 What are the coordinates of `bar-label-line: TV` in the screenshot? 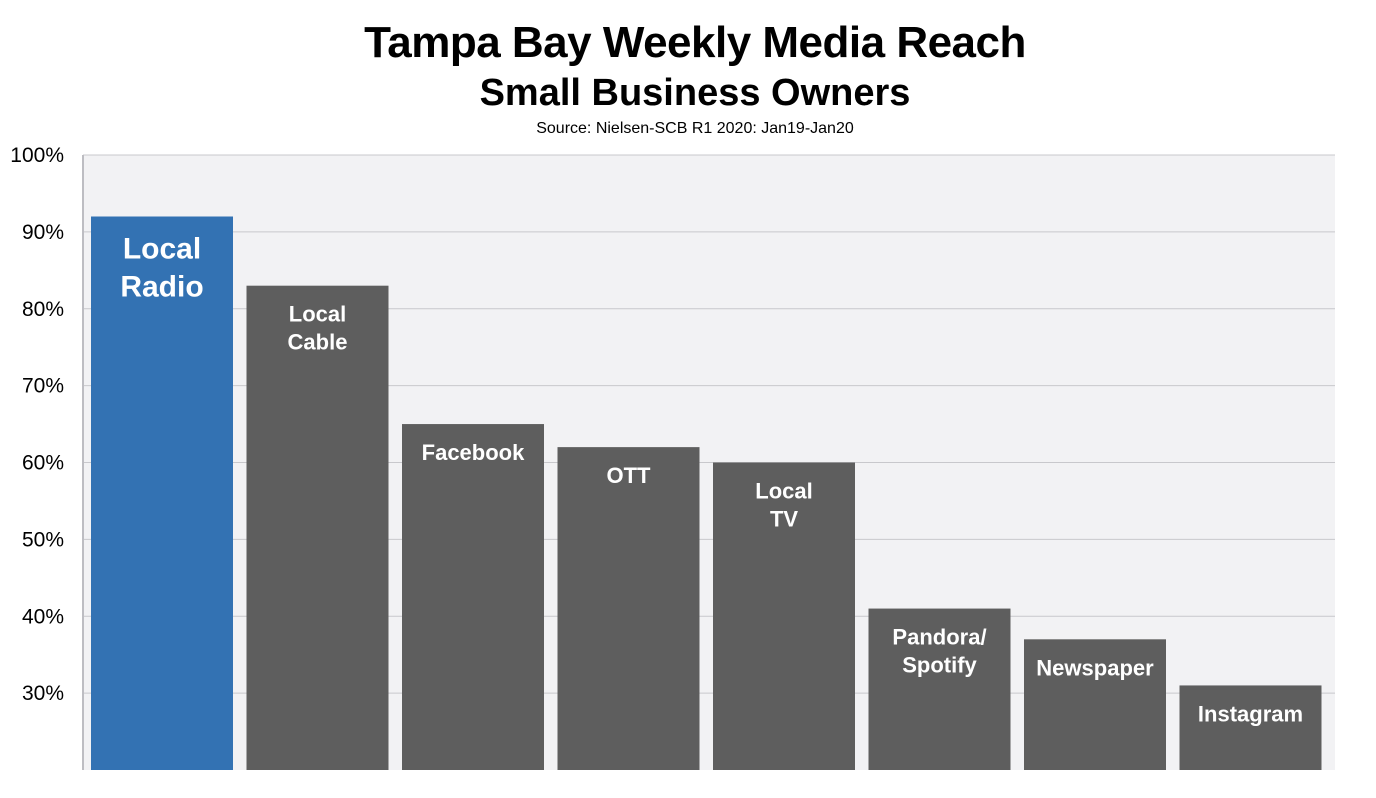 It's located at (784, 519).